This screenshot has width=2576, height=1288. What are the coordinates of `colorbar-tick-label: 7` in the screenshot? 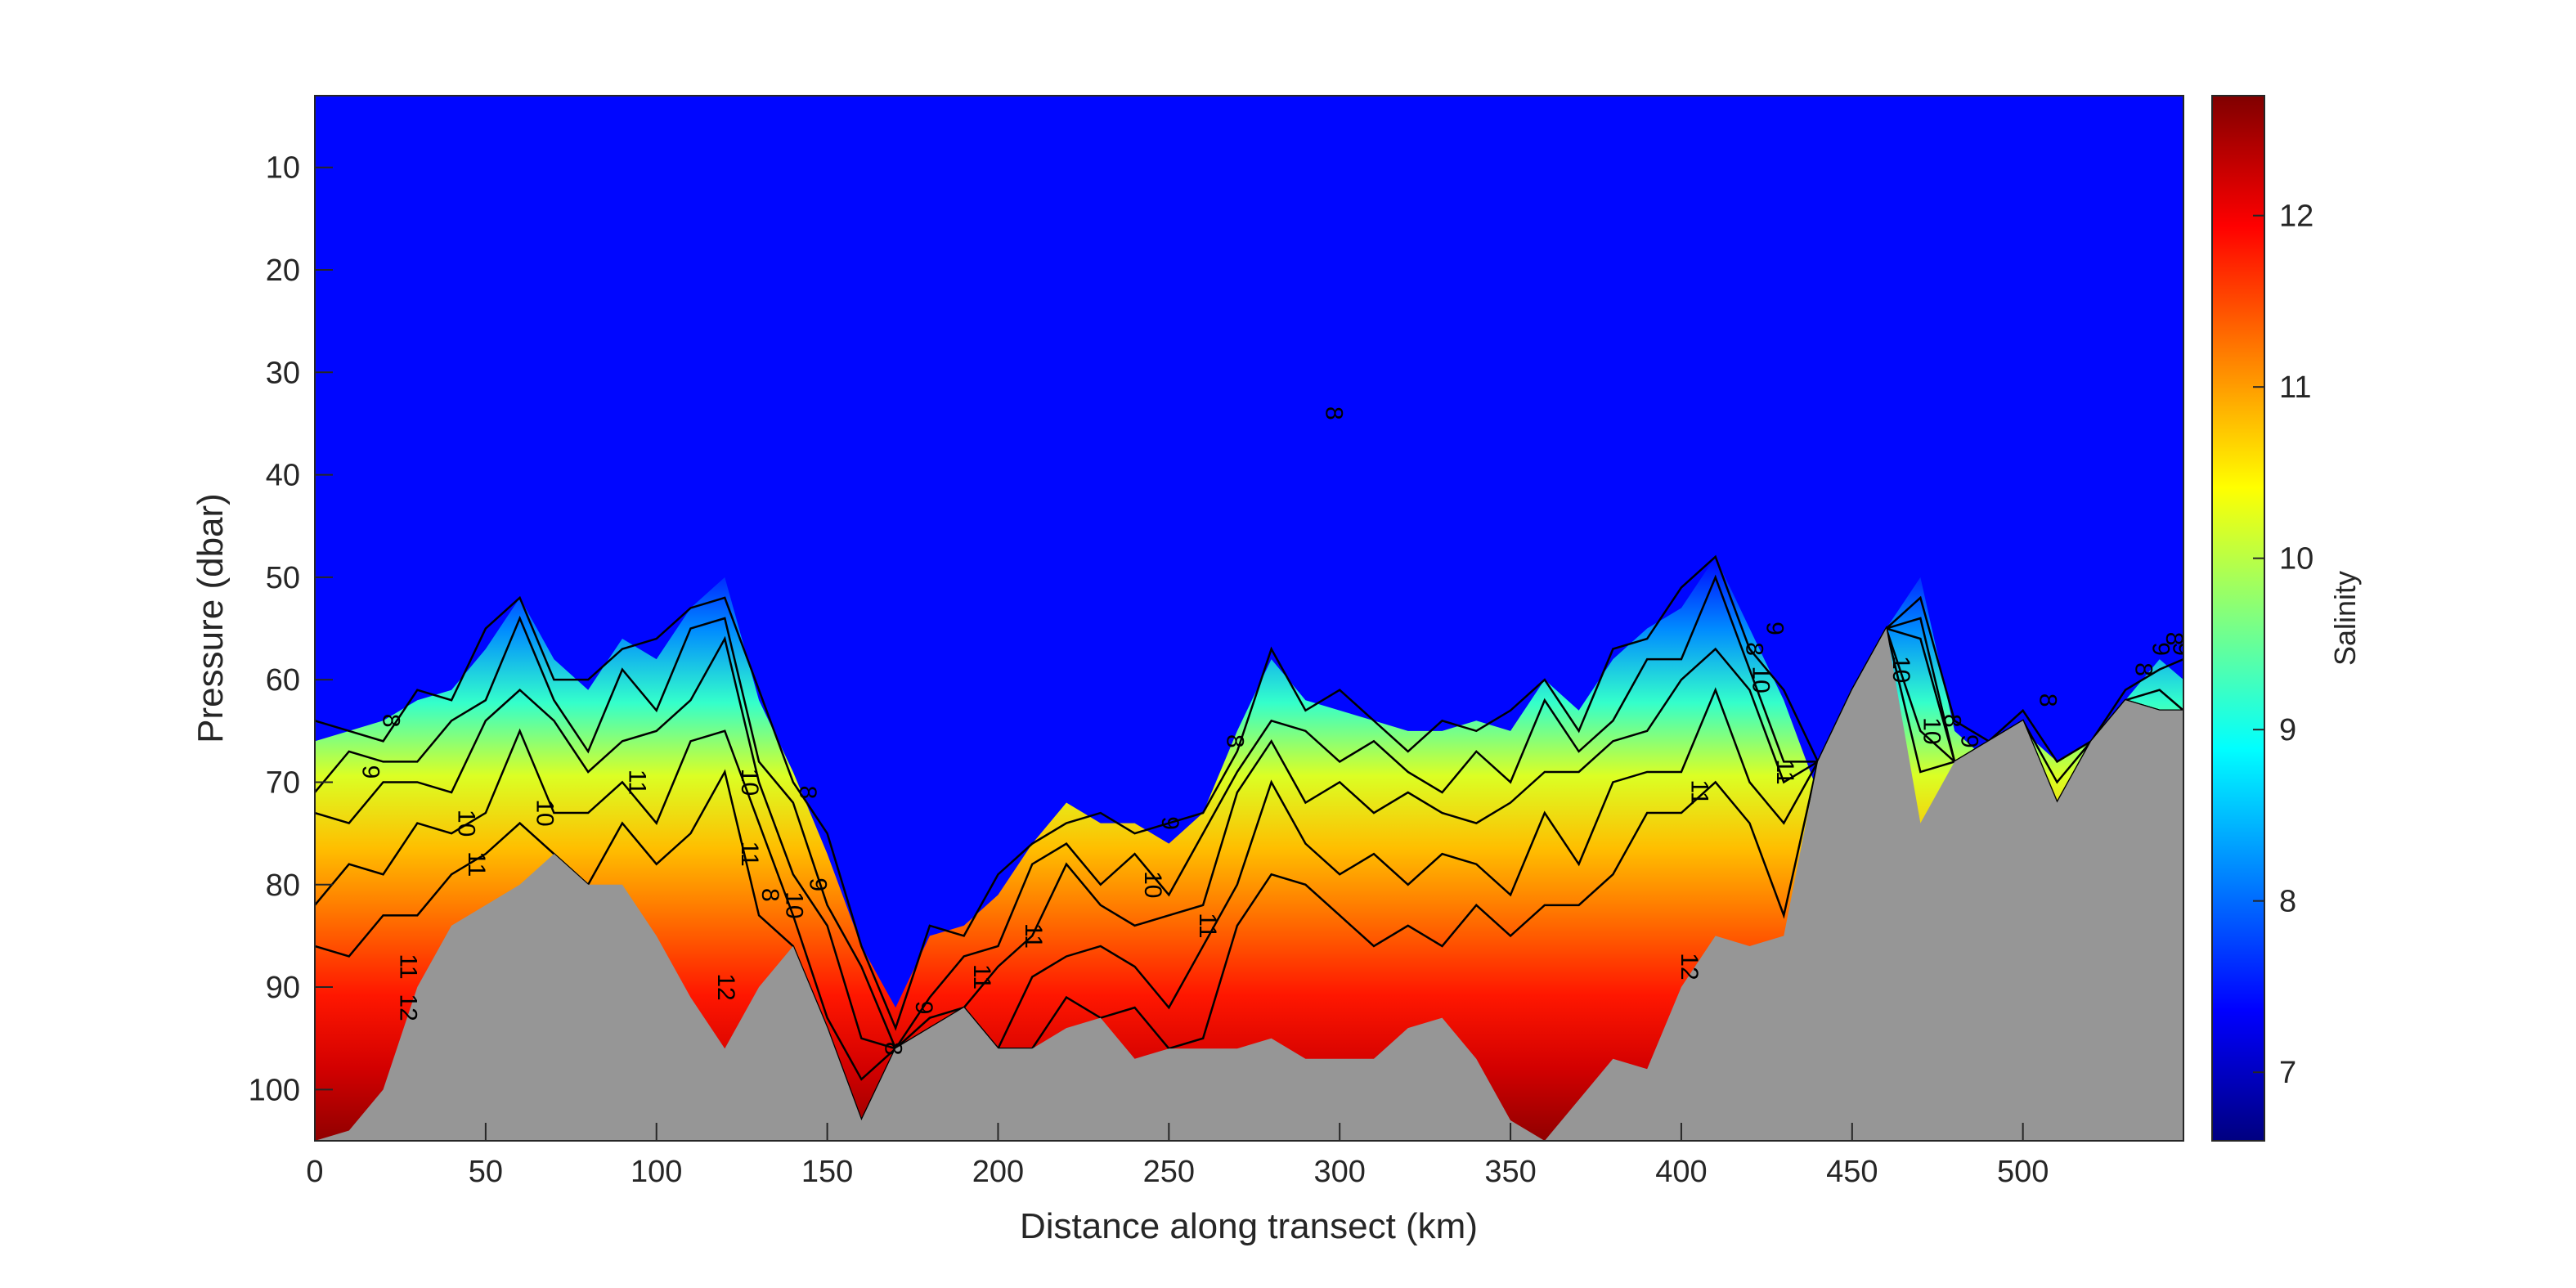 It's located at (2287, 1073).